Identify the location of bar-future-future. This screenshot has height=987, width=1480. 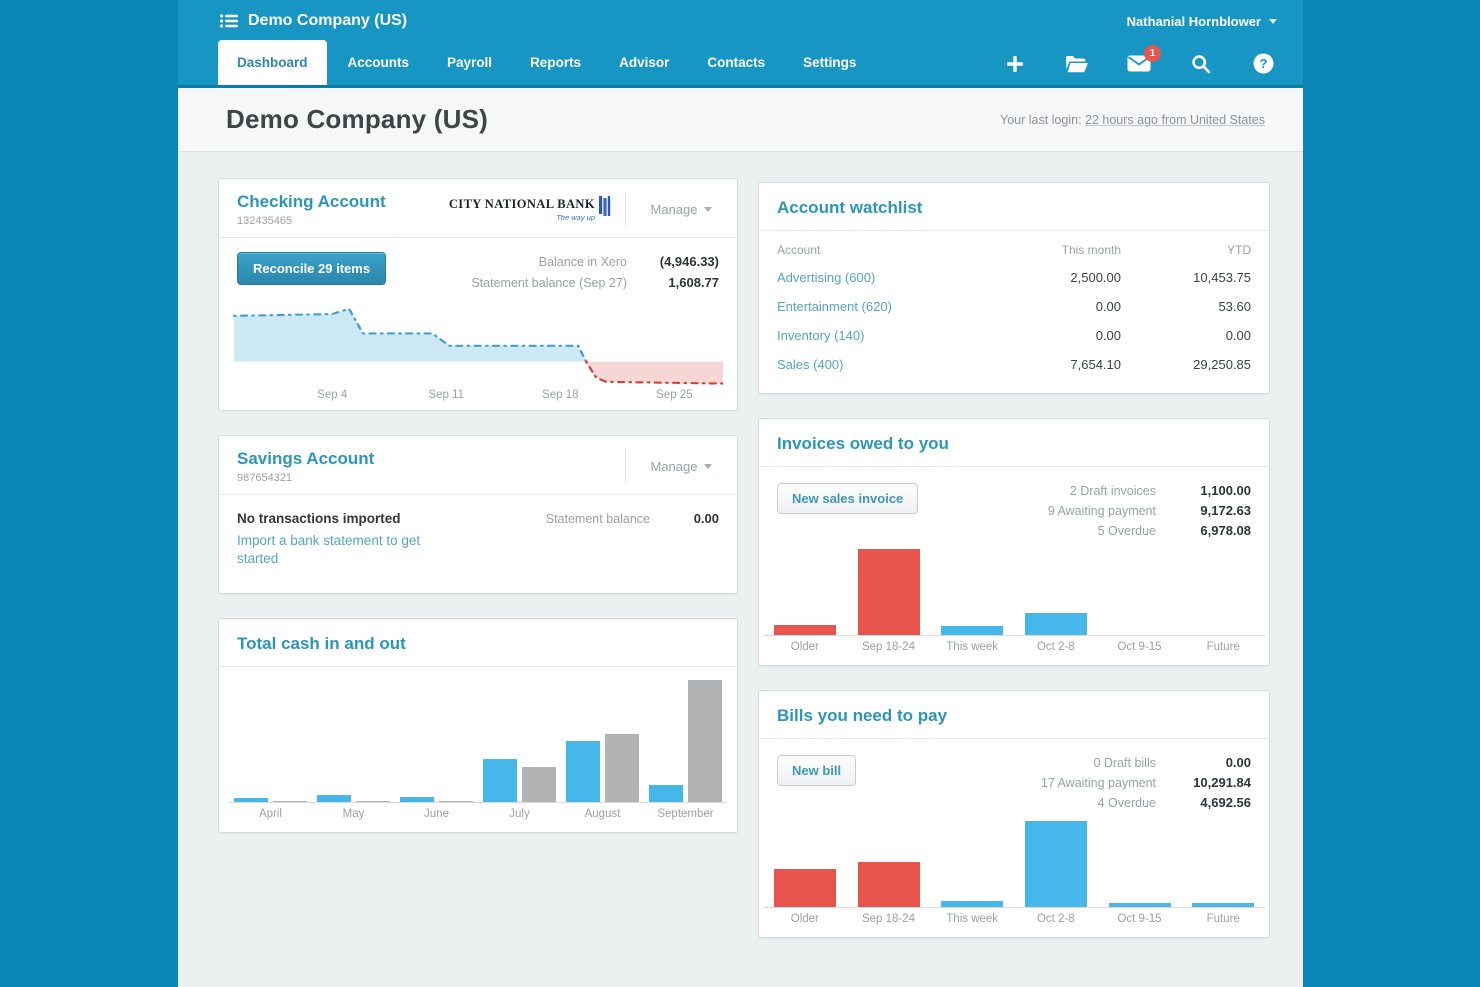
(1223, 905).